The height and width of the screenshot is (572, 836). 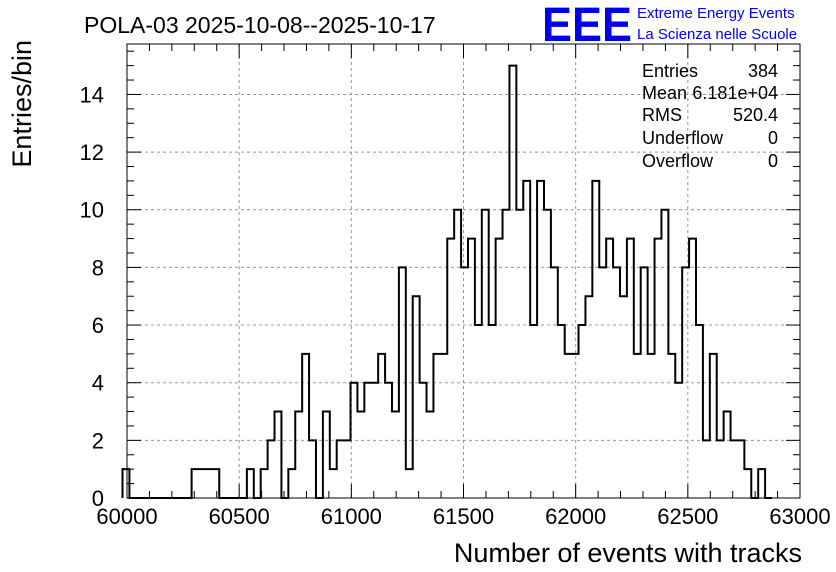 I want to click on stat-label-mean: Mean, so click(x=664, y=93).